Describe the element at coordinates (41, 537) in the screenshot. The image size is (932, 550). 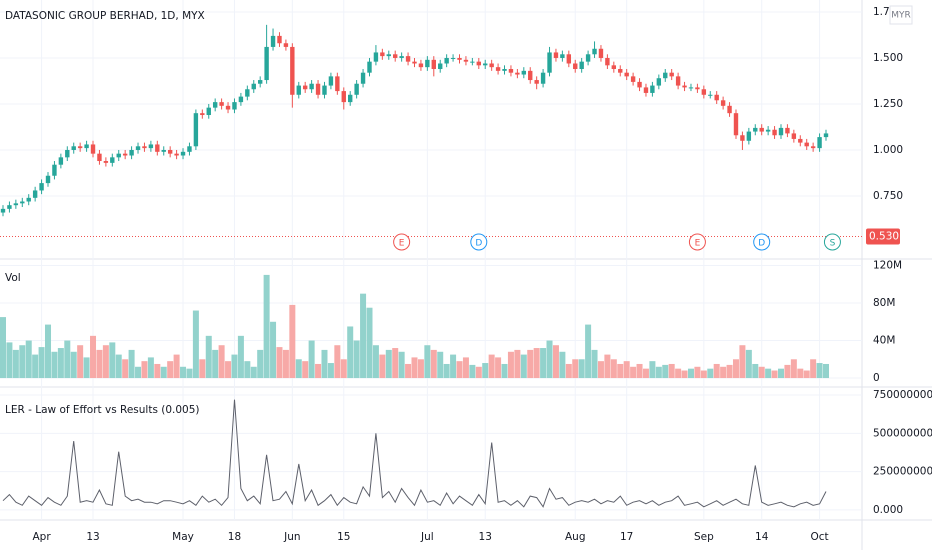
I see `x-tick-label: Apr` at that location.